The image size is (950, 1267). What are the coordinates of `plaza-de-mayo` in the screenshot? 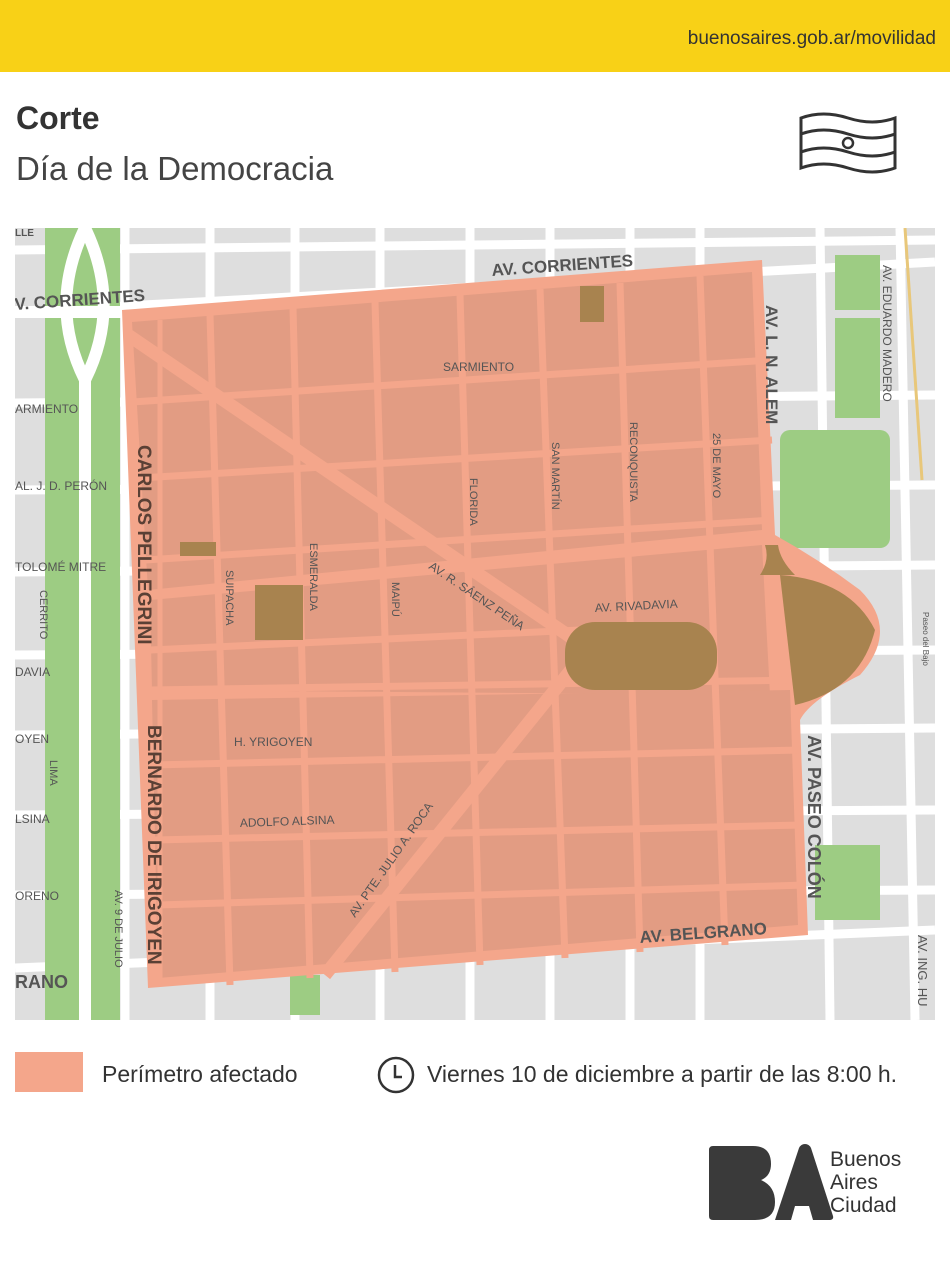 It's located at (641, 656).